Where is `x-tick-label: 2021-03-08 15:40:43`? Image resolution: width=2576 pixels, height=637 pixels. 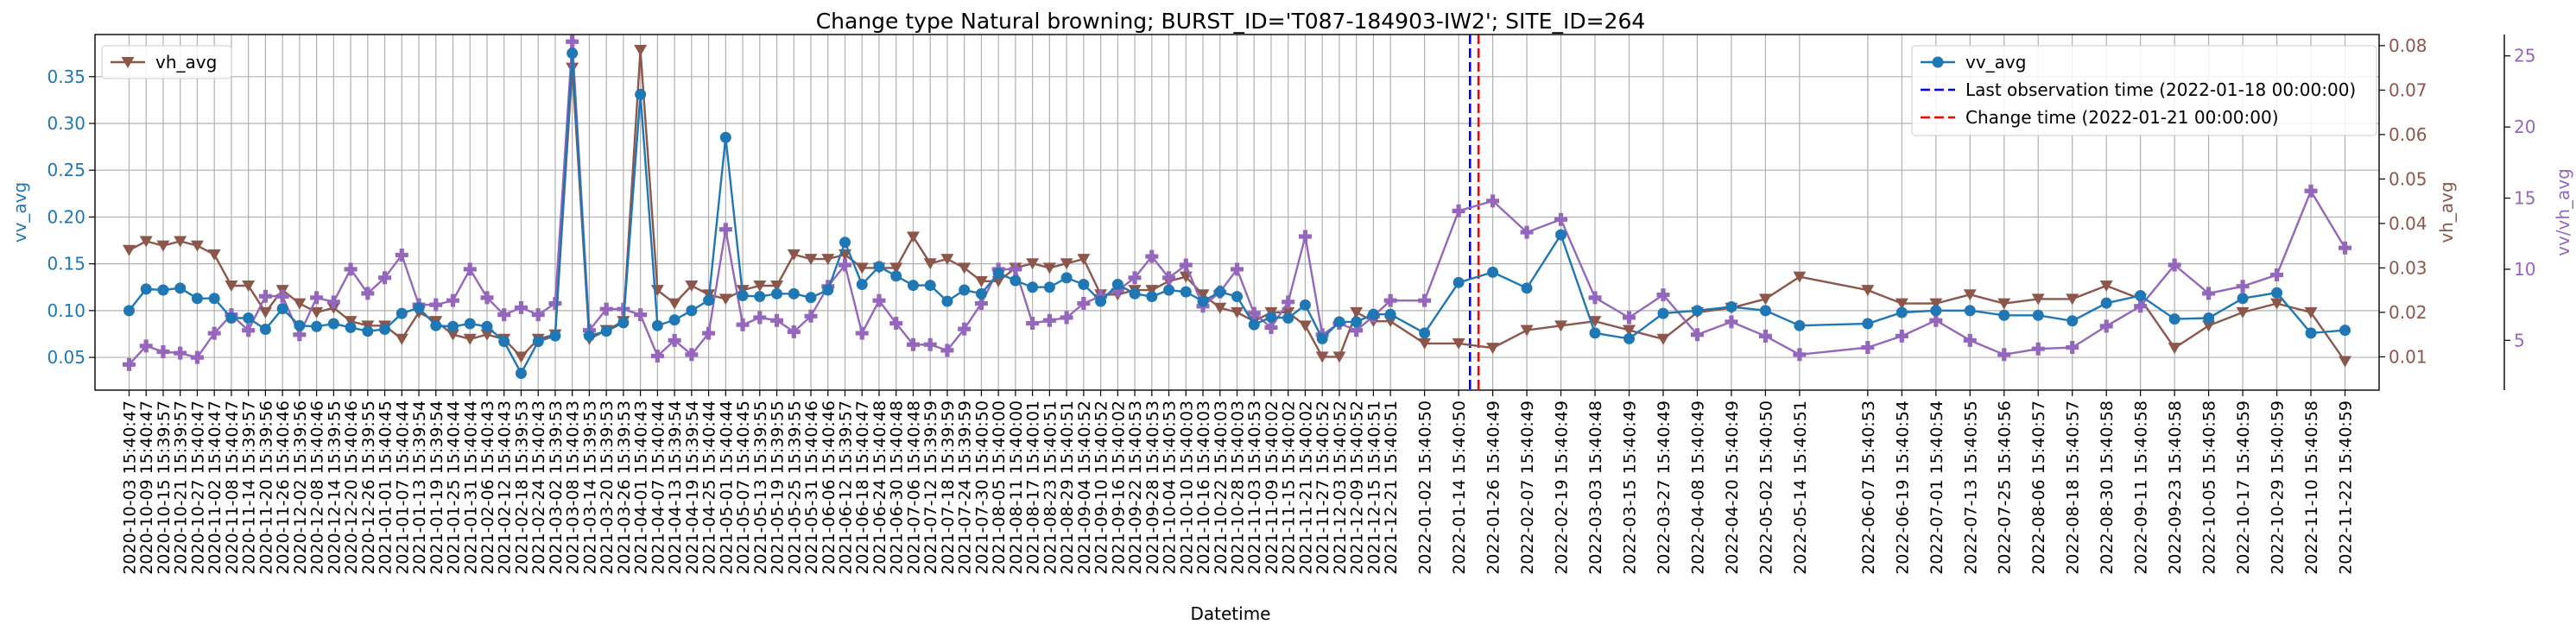 x-tick-label: 2021-03-08 15:40:43 is located at coordinates (573, 487).